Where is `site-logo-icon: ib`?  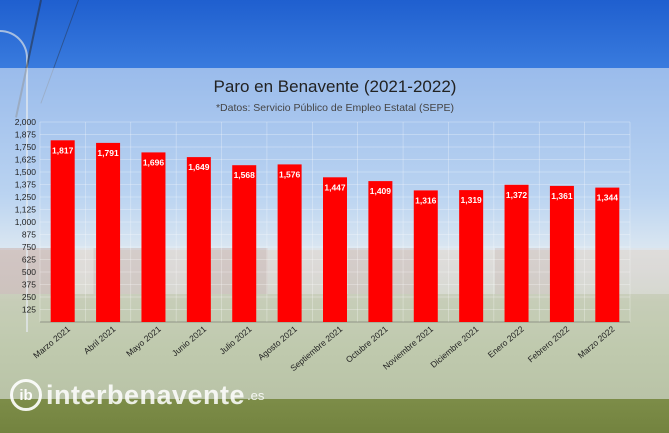 site-logo-icon: ib is located at coordinates (26, 395).